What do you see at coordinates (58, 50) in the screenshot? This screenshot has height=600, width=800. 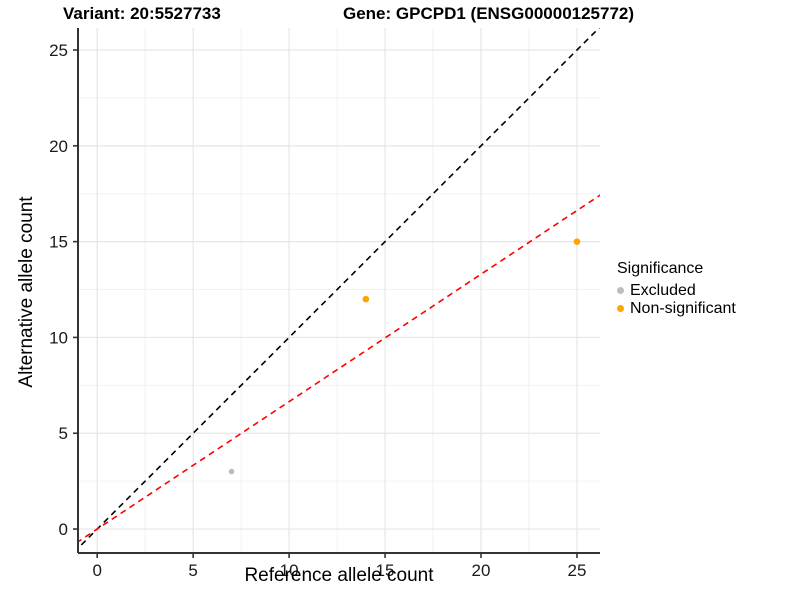 I see `y-tick-label: 25` at bounding box center [58, 50].